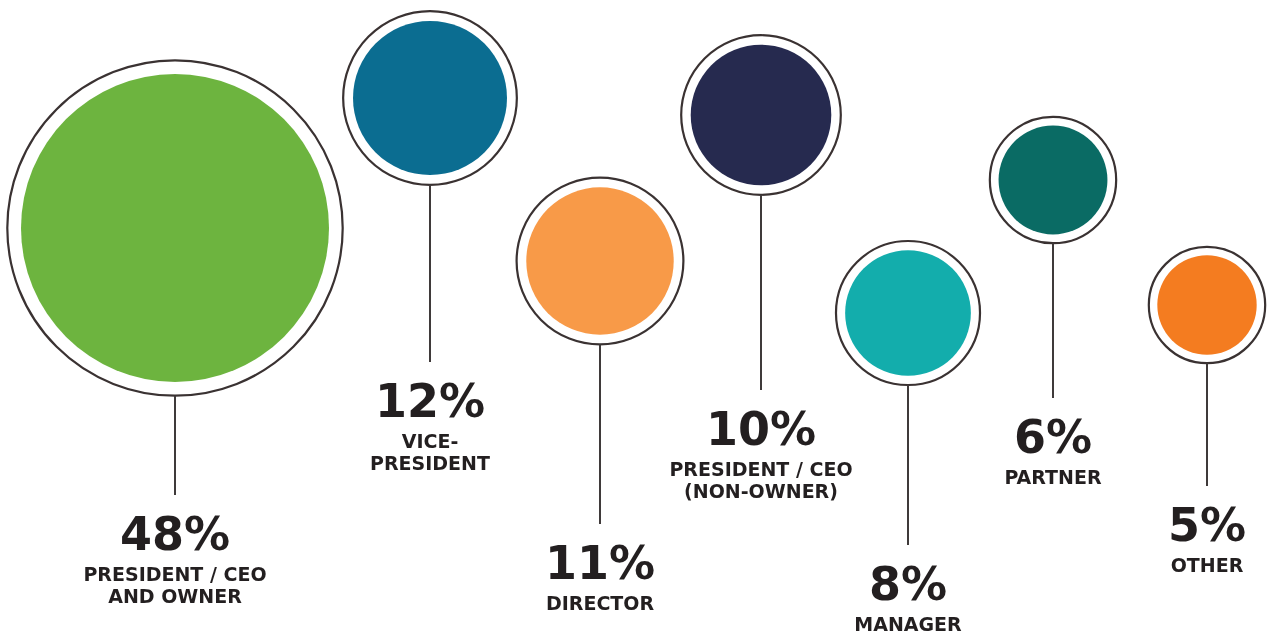 This screenshot has height=636, width=1279. I want to click on data-label: 48%, so click(175, 534).